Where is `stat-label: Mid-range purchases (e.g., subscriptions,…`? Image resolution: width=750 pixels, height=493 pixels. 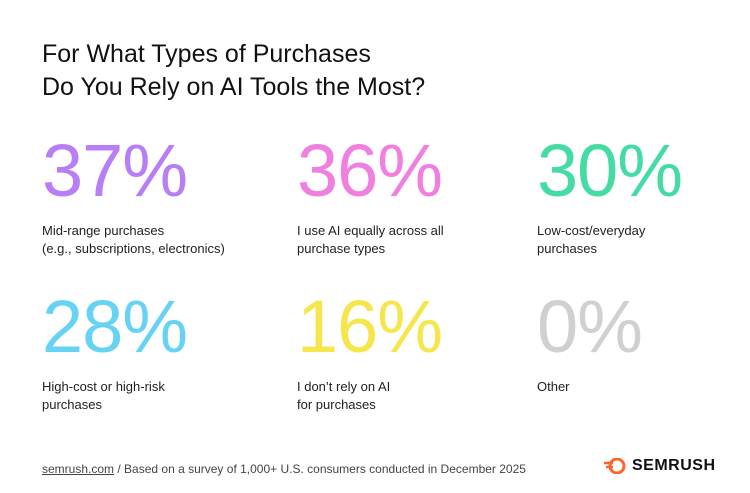 stat-label: Mid-range purchases (e.g., subscriptions,… is located at coordinates (152, 240).